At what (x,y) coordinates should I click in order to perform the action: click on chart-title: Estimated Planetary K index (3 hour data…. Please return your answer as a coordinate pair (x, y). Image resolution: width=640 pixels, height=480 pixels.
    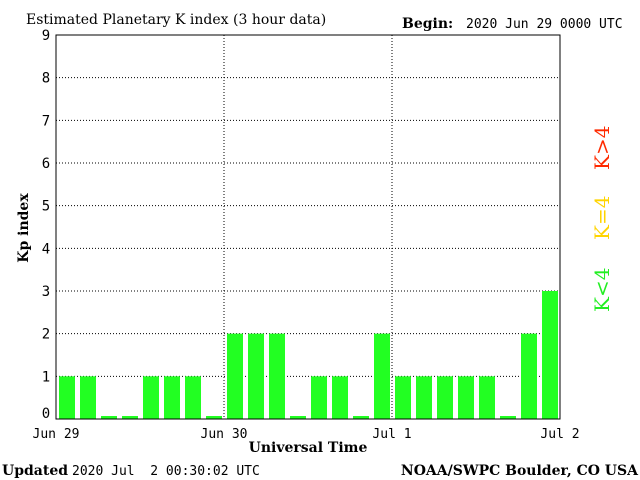
    Looking at the image, I should click on (176, 20).